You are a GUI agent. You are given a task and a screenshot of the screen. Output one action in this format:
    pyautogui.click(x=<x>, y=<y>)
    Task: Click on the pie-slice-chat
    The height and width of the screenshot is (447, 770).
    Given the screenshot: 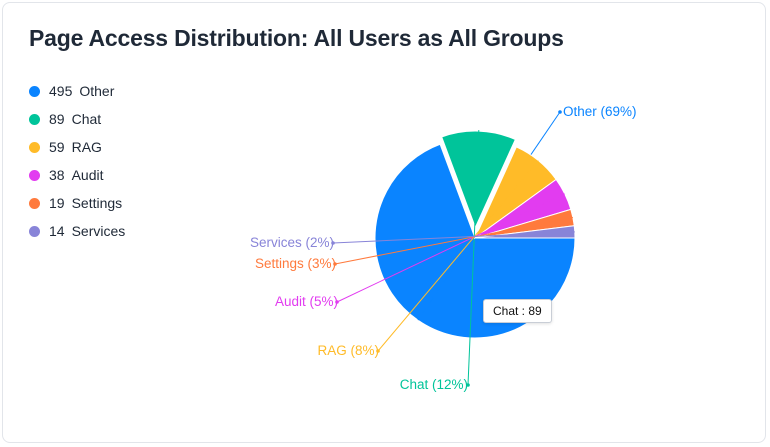 What is the action you would take?
    pyautogui.click(x=478, y=181)
    